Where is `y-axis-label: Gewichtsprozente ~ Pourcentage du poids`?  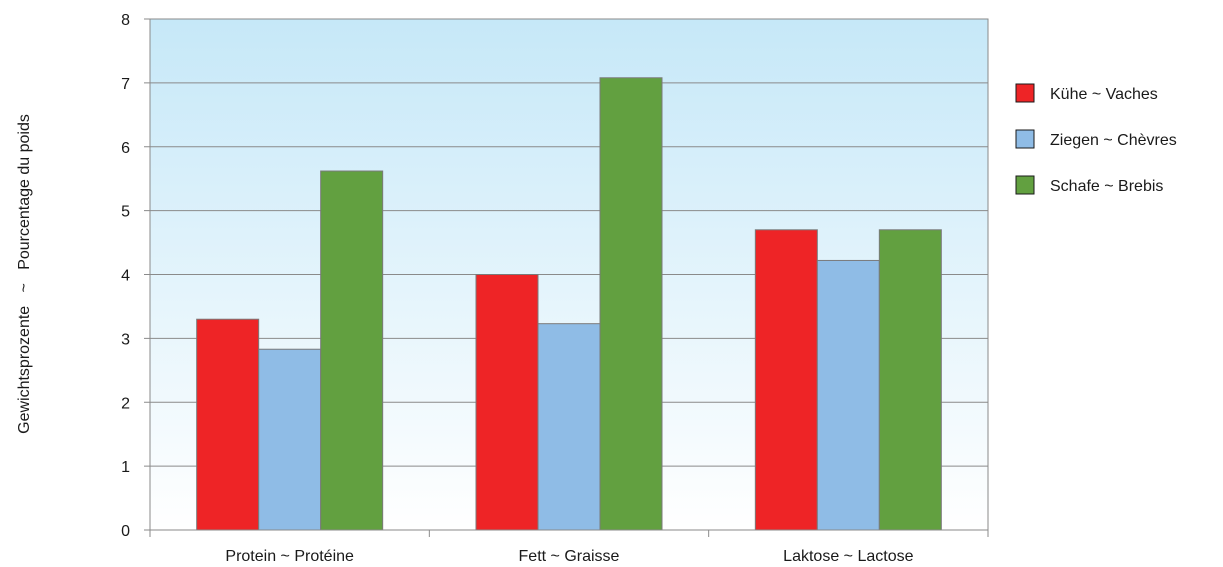
y-axis-label: Gewichtsprozente ~ Pourcentage du poids is located at coordinates (24, 274).